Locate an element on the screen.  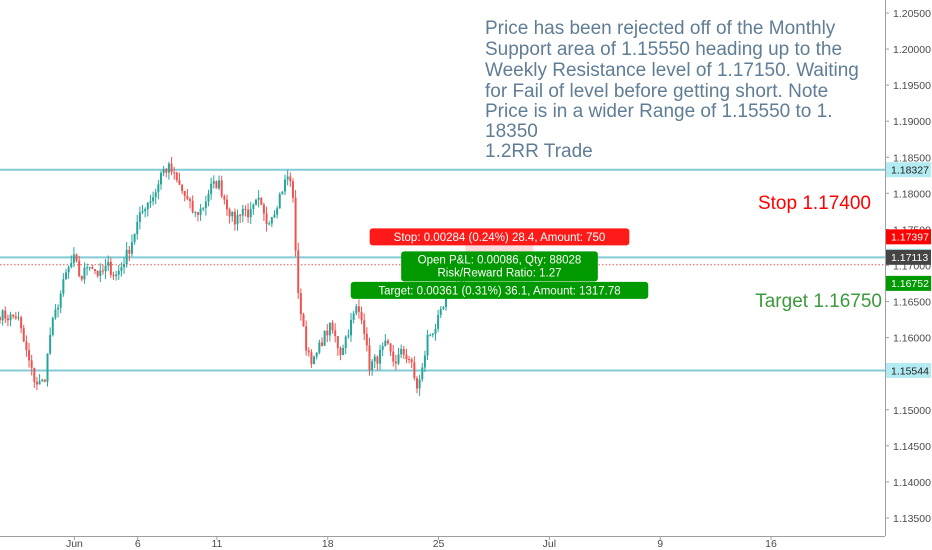
price-badge: 1.16752 is located at coordinates (908, 283).